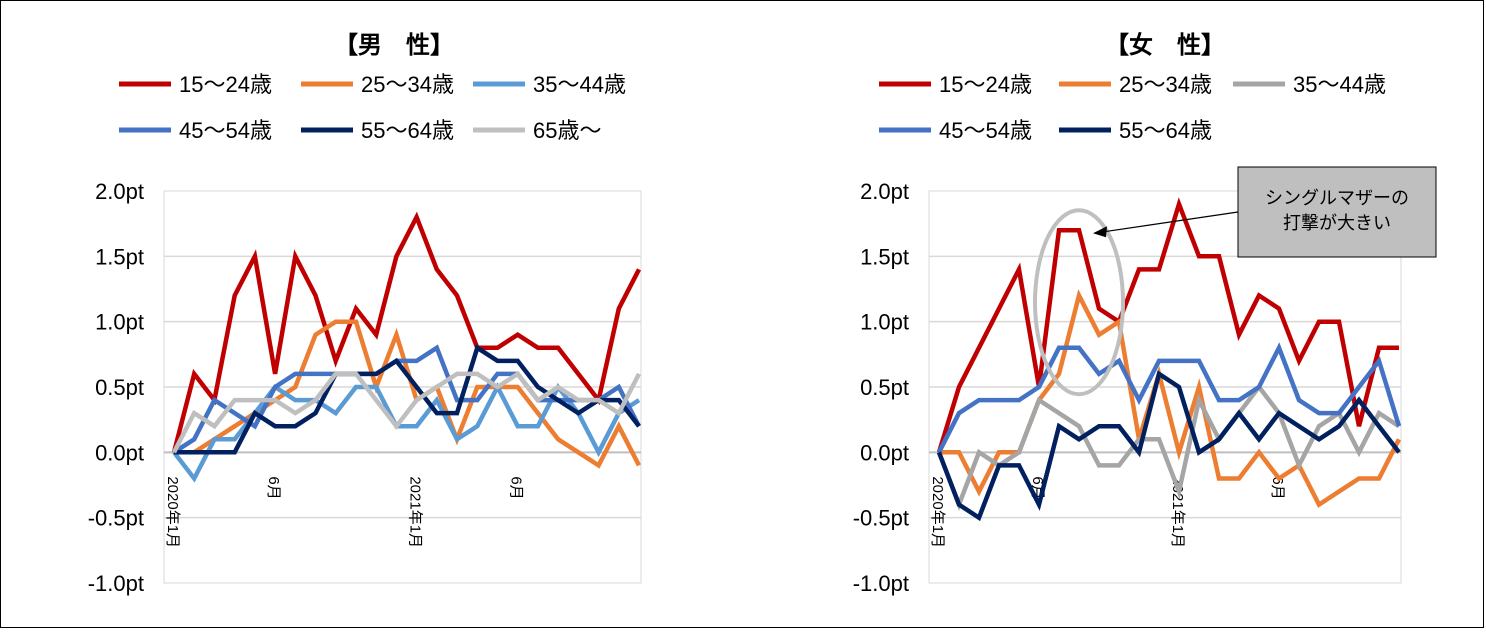  I want to click on annotation-text: シングルマザーの, so click(1337, 198).